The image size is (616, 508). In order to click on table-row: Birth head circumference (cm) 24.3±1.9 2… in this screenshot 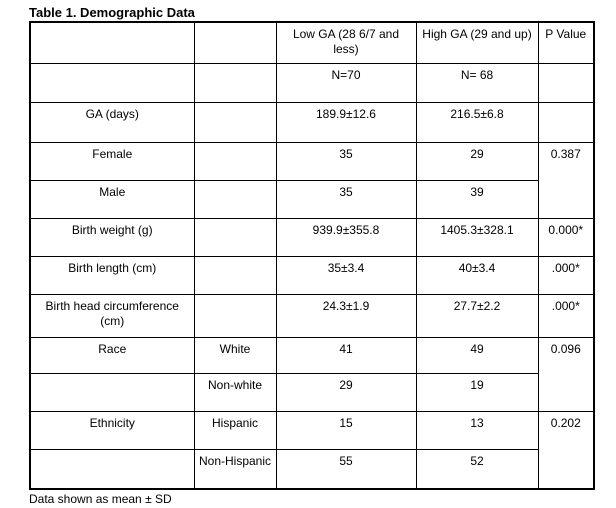, I will do `click(312, 315)`.